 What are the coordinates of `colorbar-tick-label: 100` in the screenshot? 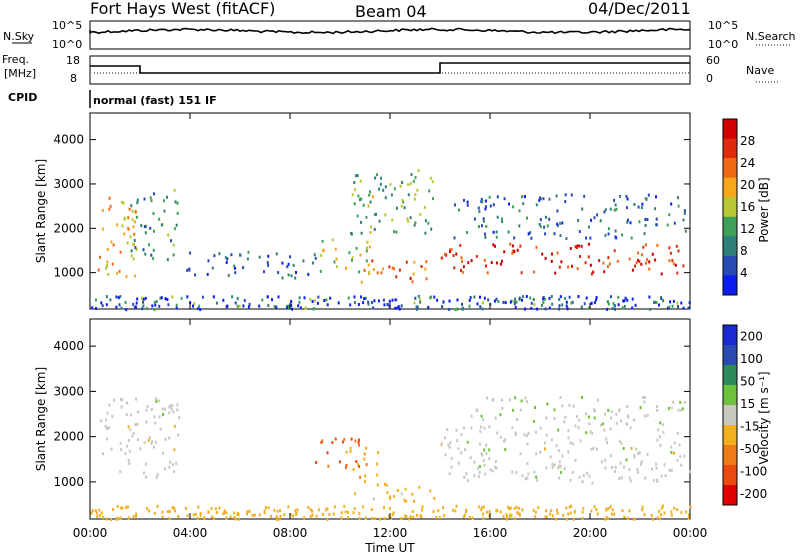 It's located at (751, 359).